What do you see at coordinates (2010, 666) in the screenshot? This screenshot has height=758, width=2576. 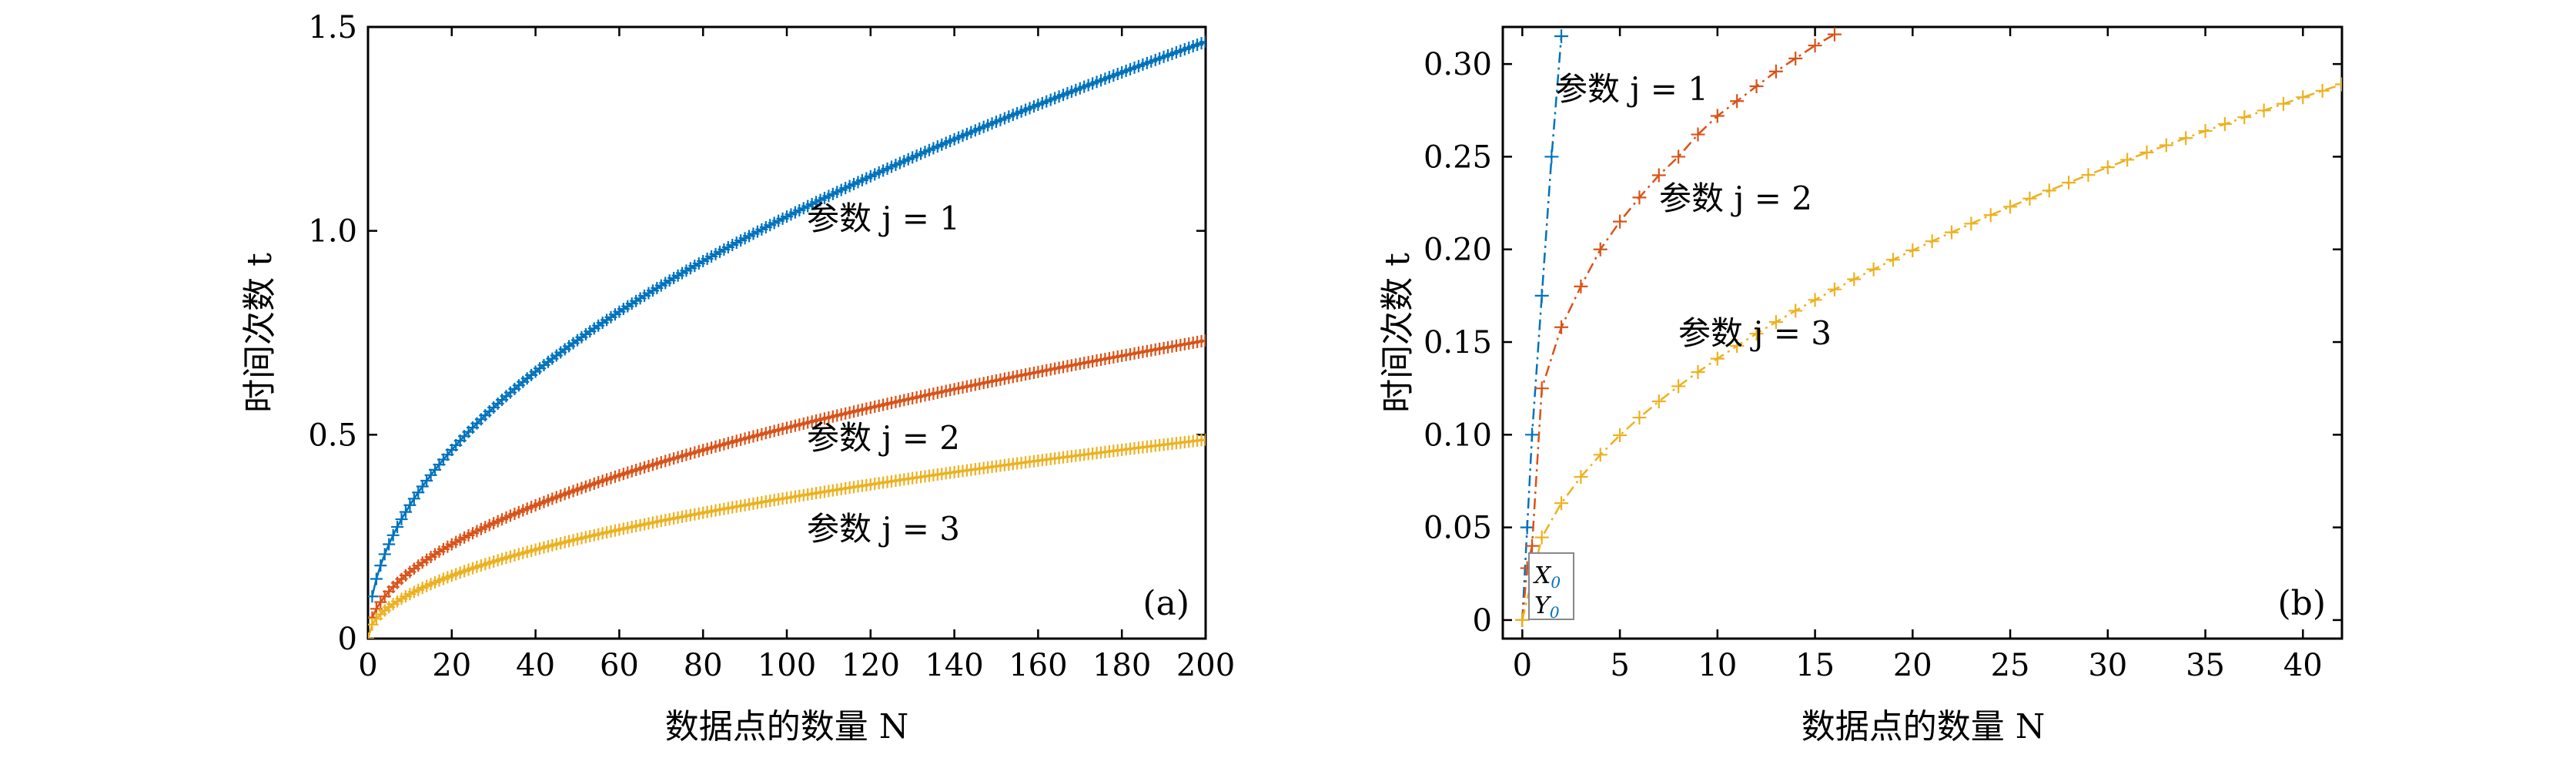 I see `x-tick-label-b: 25` at bounding box center [2010, 666].